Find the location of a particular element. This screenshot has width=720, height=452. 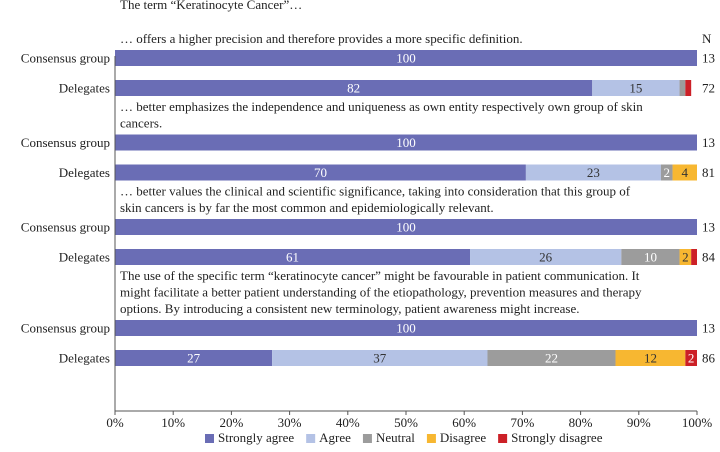

x-tick-label: 50% is located at coordinates (406, 422).